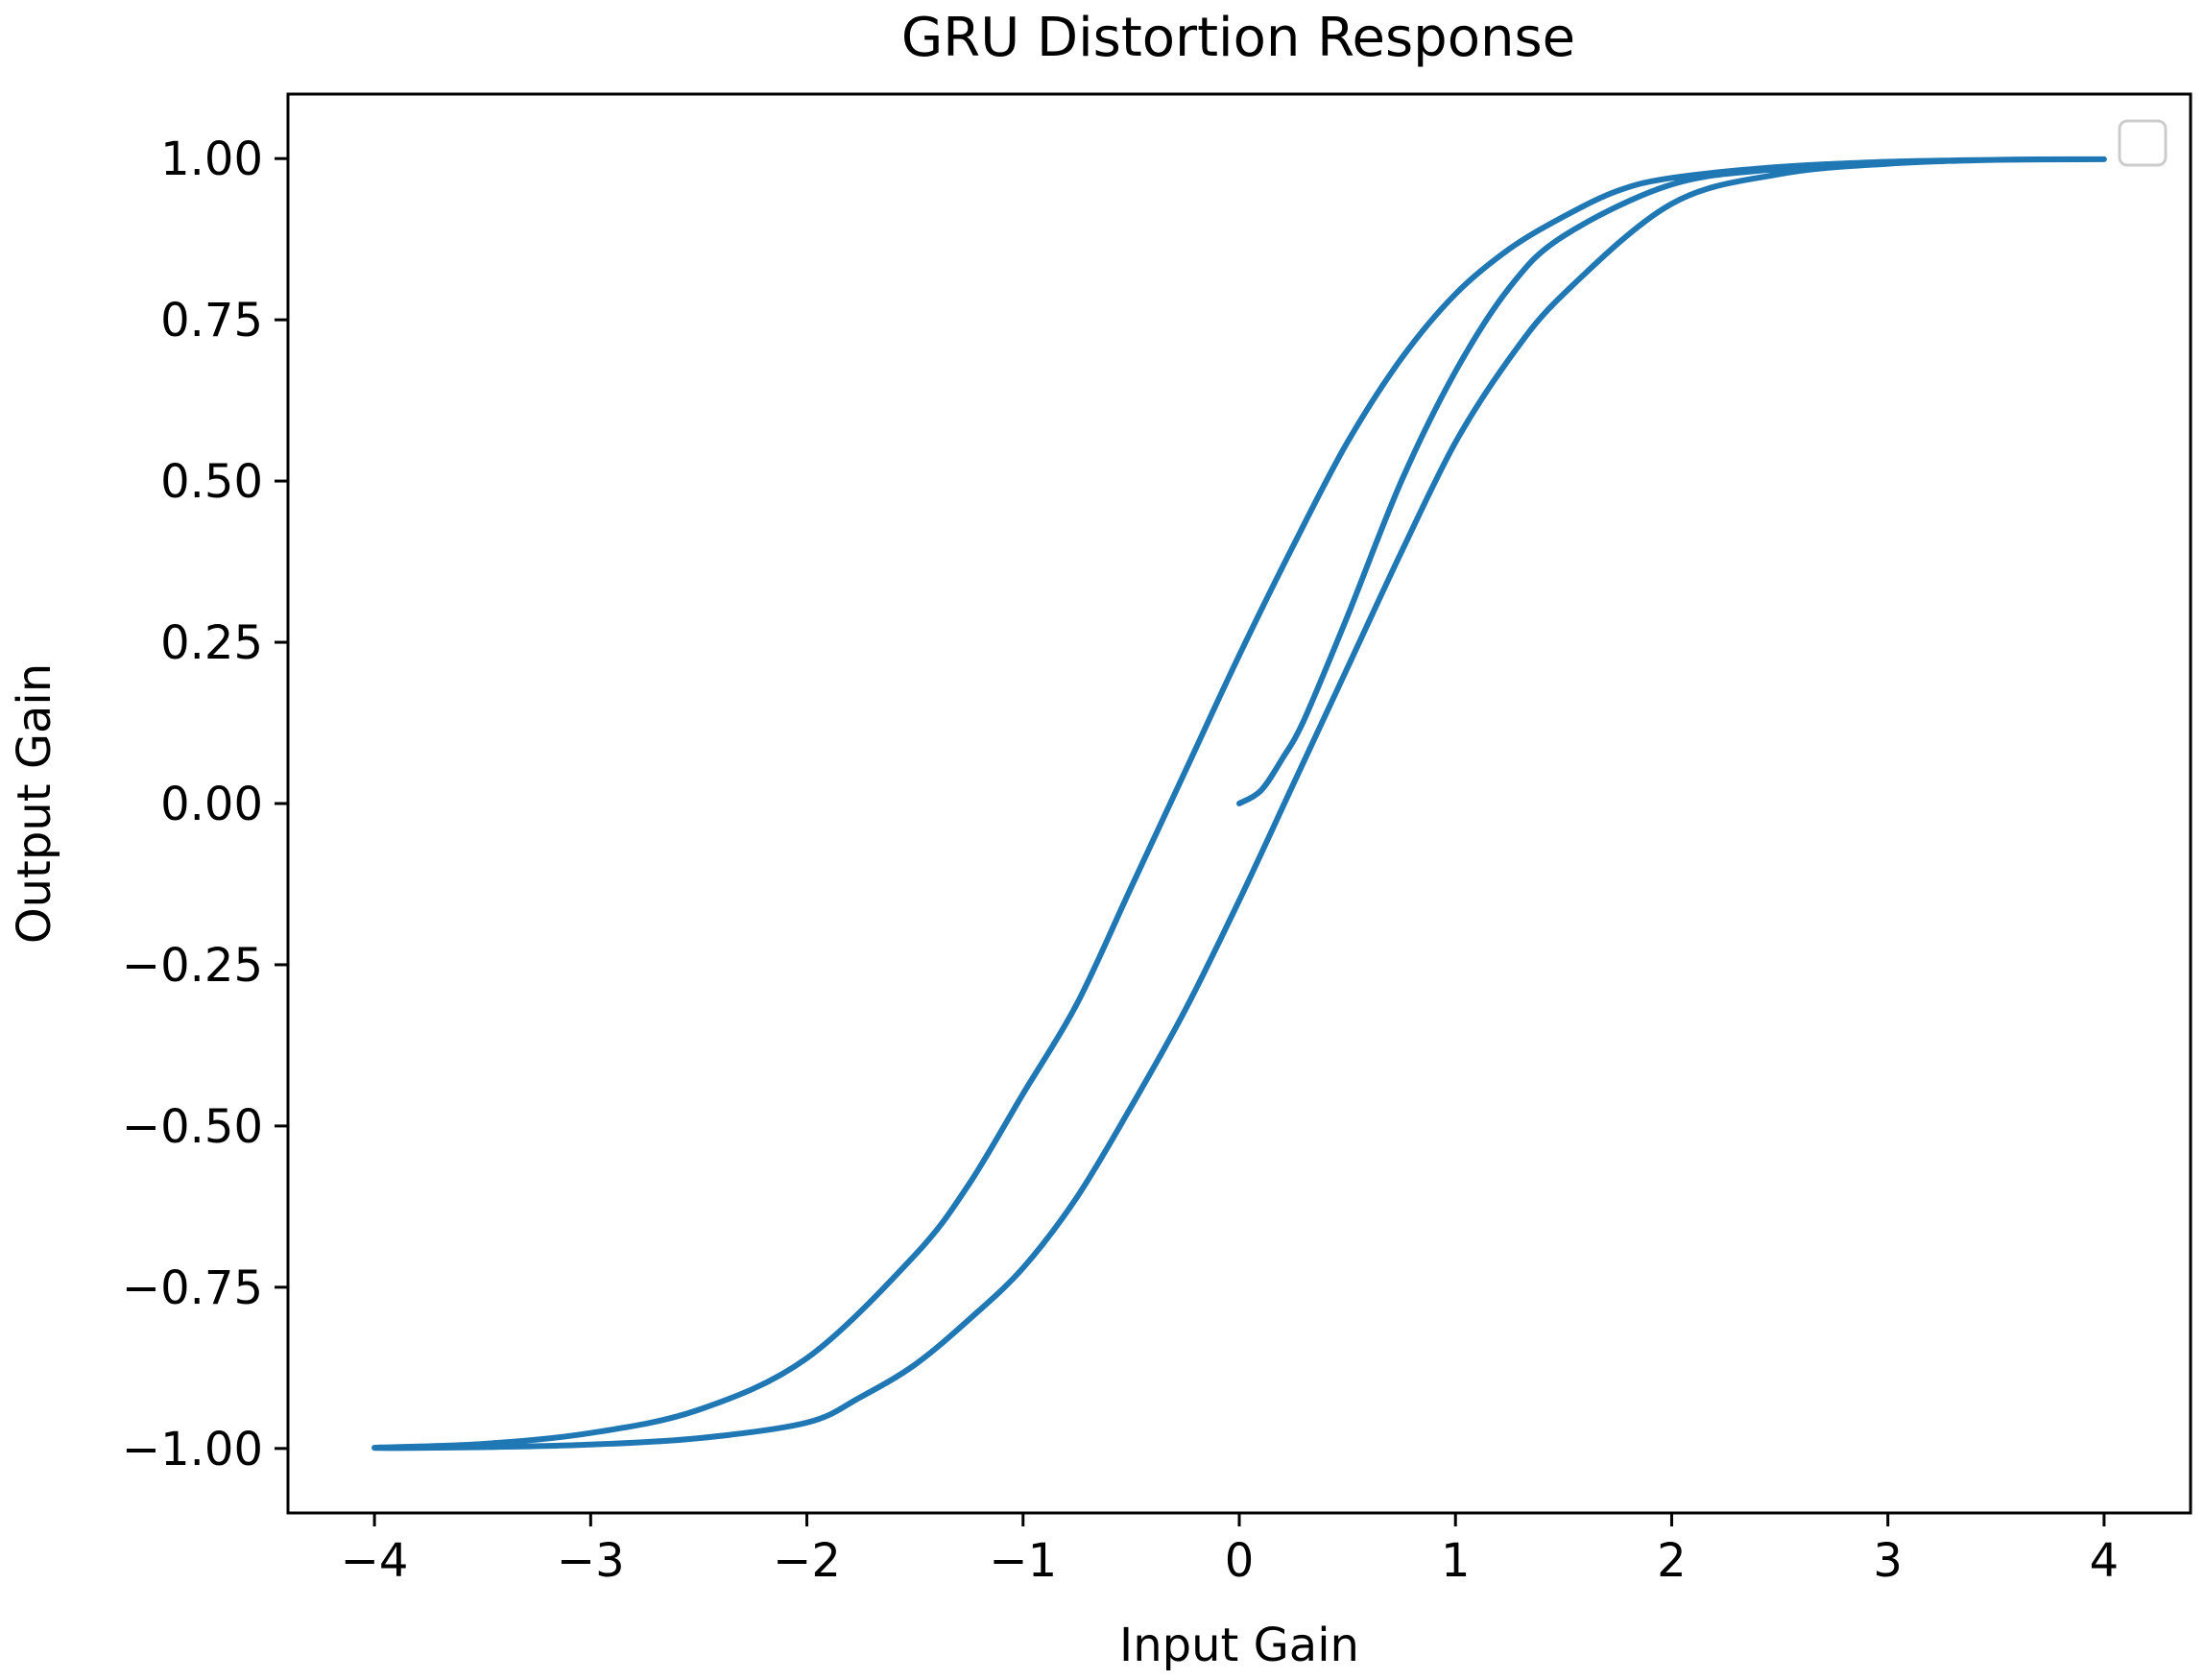  Describe the element at coordinates (2105, 1561) in the screenshot. I see `x-tick-label: 4` at that location.